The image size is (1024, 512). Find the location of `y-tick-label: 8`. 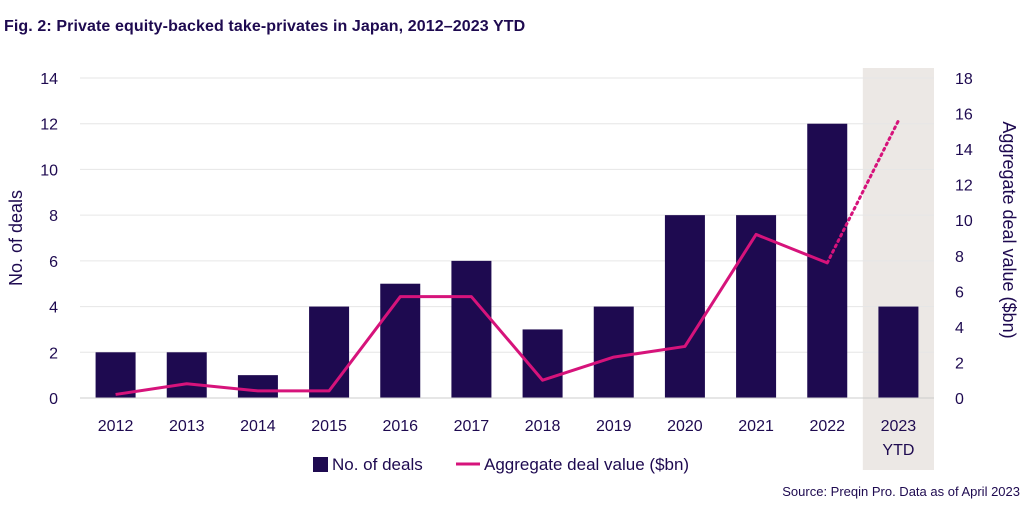

y-tick-label: 8 is located at coordinates (53, 216).